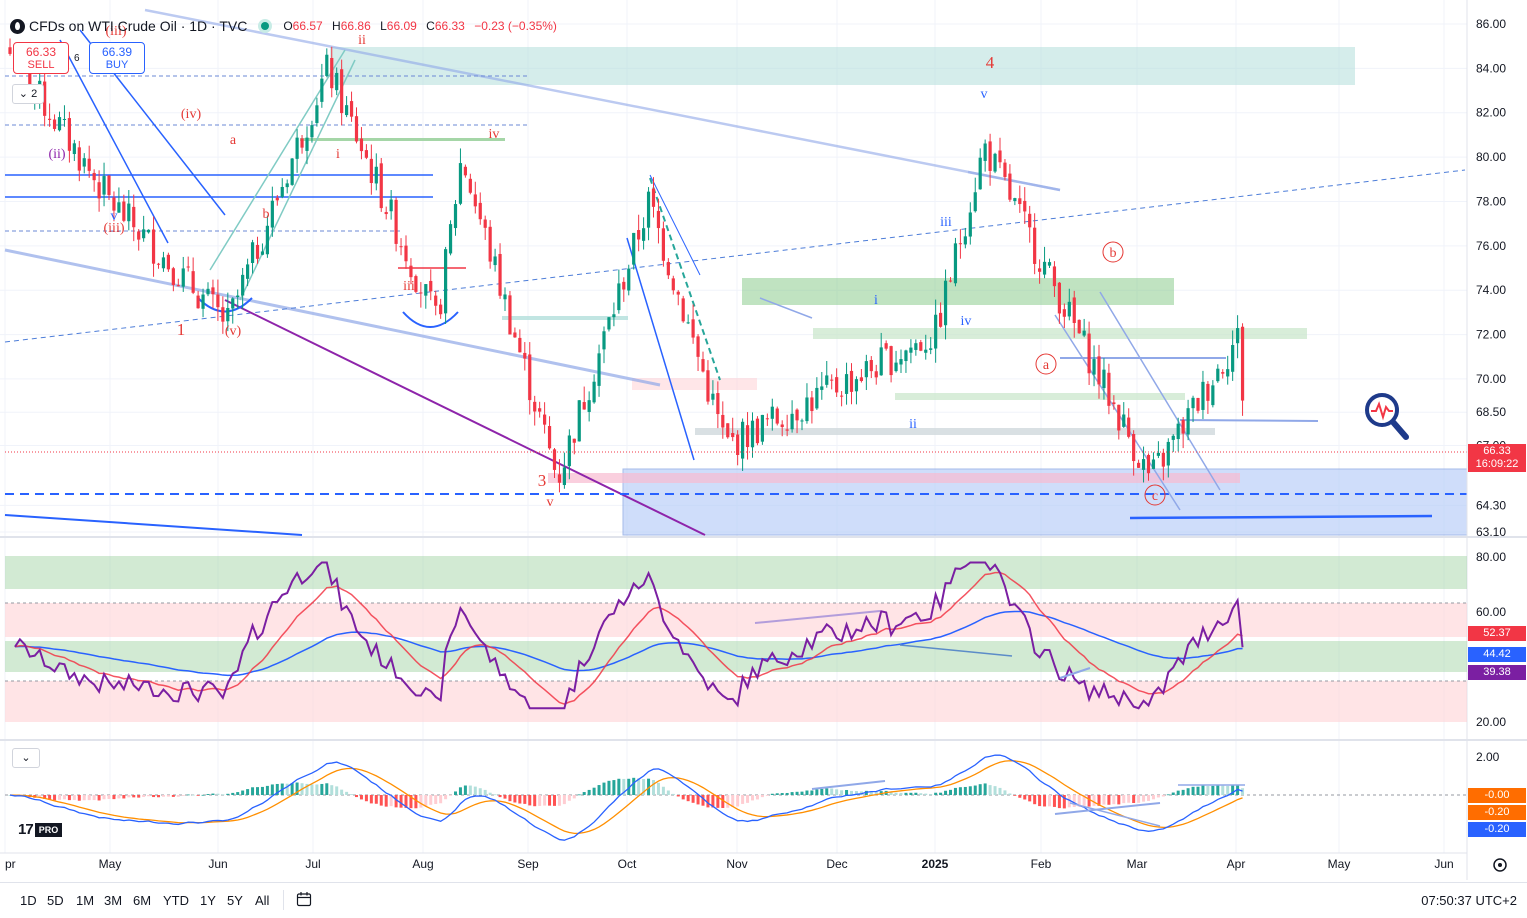 This screenshot has height=918, width=1527. Describe the element at coordinates (41, 58) in the screenshot. I see `sell-button: 66.33 SELL` at that location.